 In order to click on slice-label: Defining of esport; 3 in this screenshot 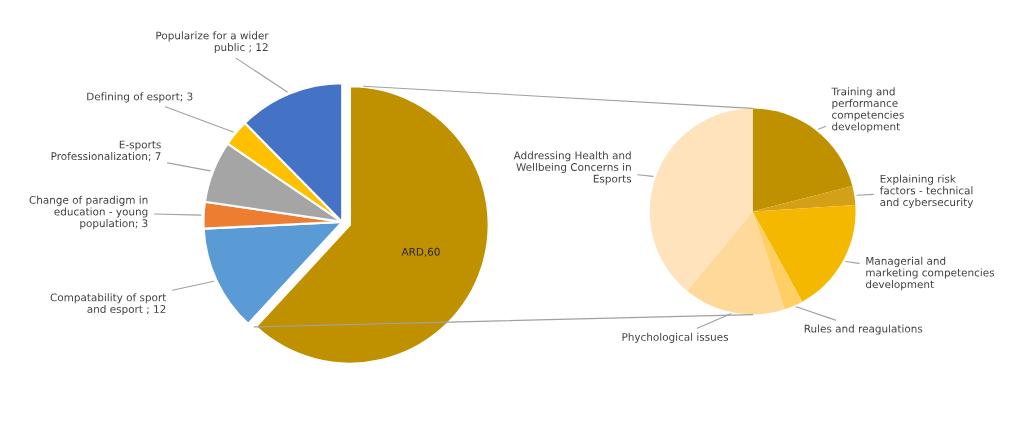, I will do `click(140, 97)`.